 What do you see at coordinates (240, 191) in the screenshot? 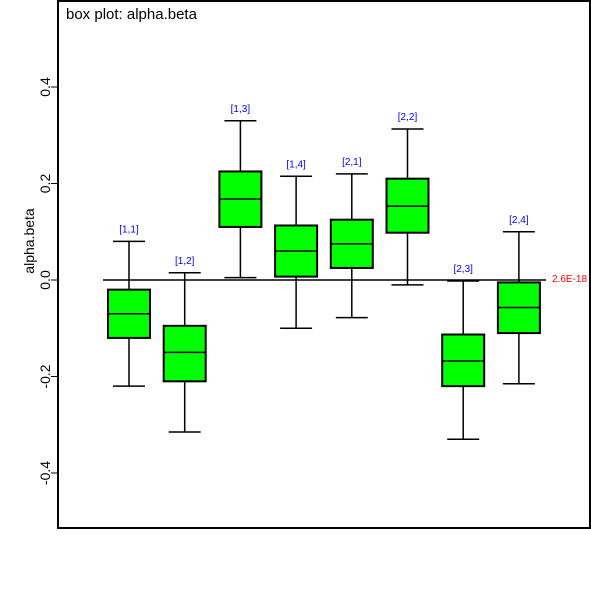
I see `box-[1,3]: [1,3]` at bounding box center [240, 191].